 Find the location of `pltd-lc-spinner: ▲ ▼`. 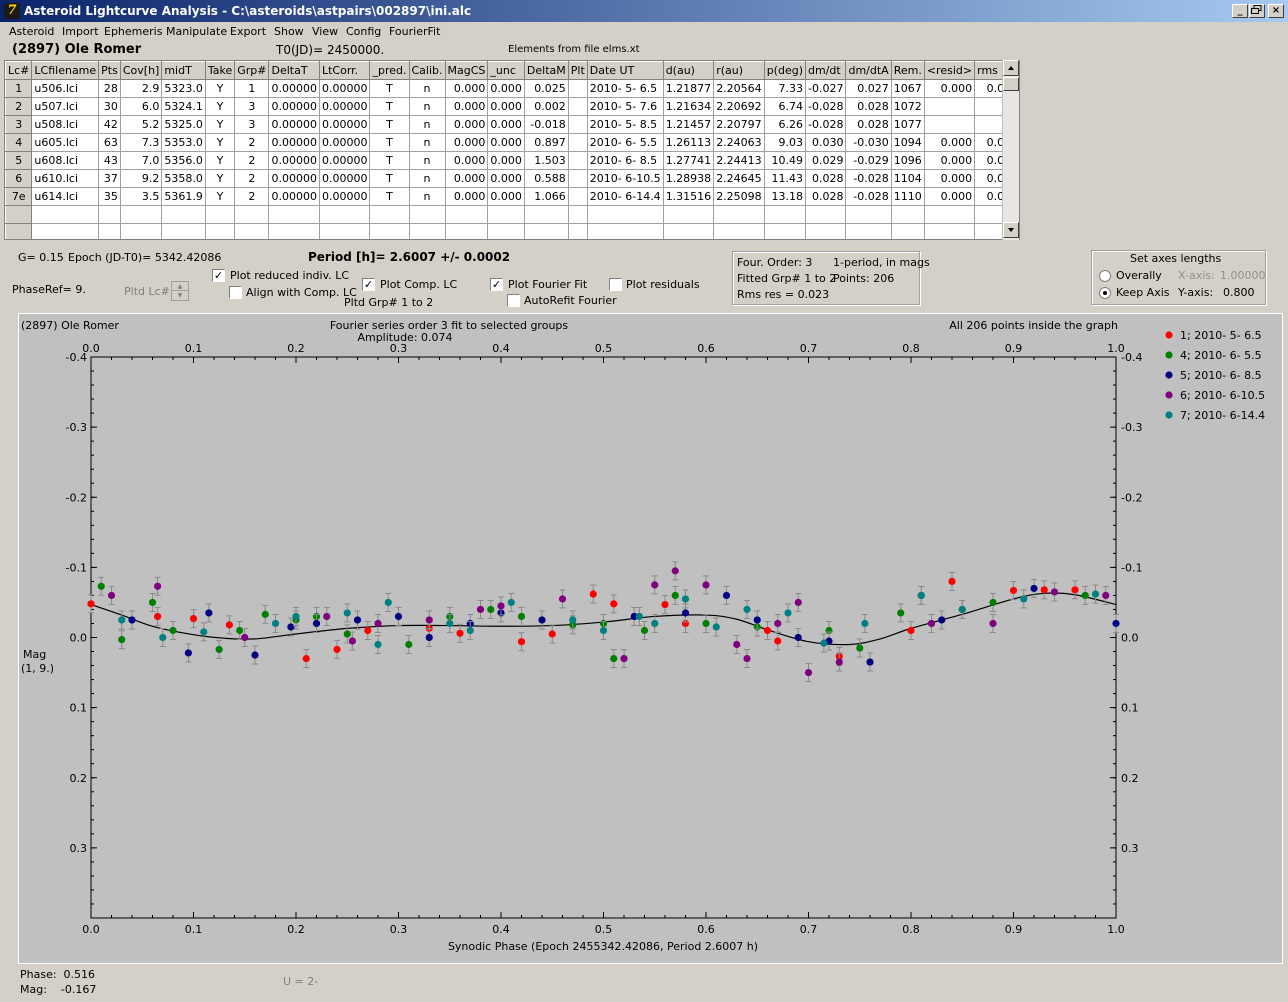

pltd-lc-spinner: ▲ ▼ is located at coordinates (180, 291).